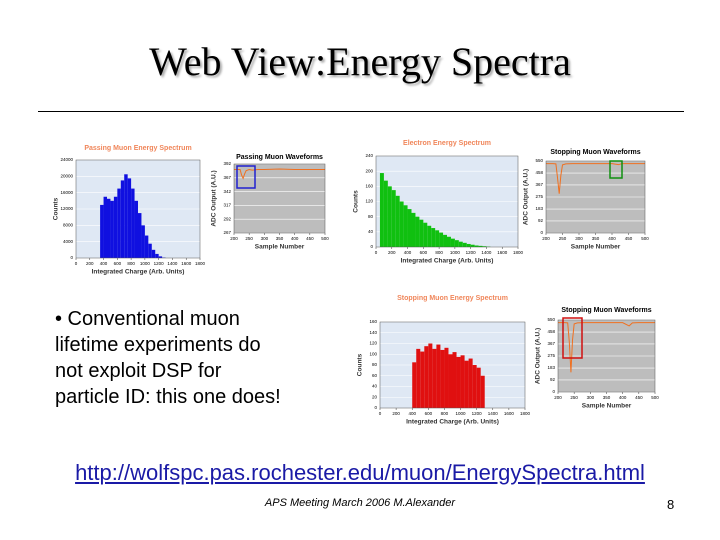  I want to click on y-tick-label: 342, so click(227, 191).